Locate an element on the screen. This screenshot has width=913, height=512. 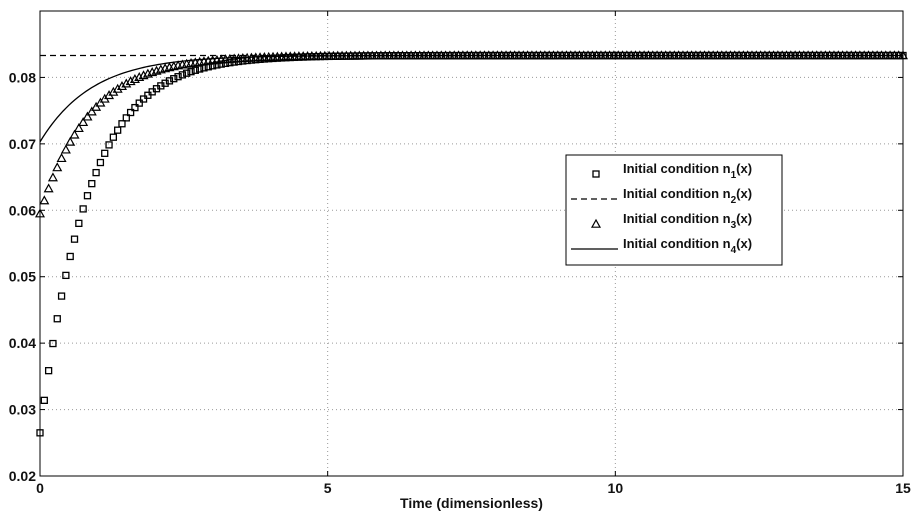
y-tick-label: 0.08 is located at coordinates (22, 77).